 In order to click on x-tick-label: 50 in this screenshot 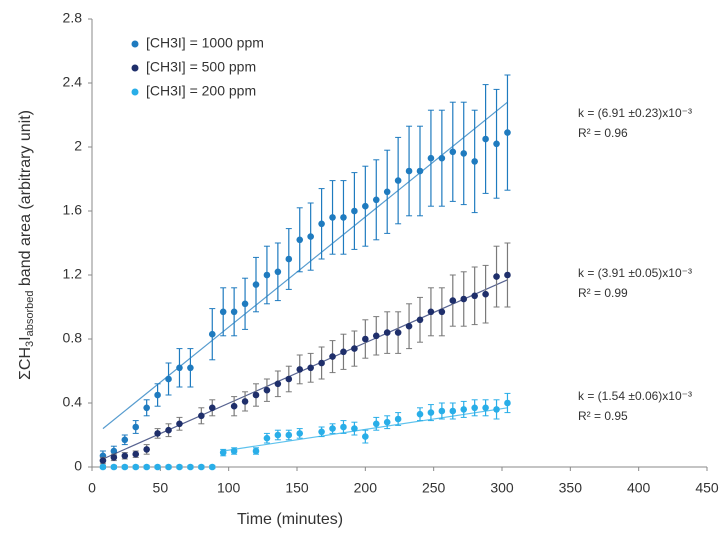, I will do `click(161, 488)`.